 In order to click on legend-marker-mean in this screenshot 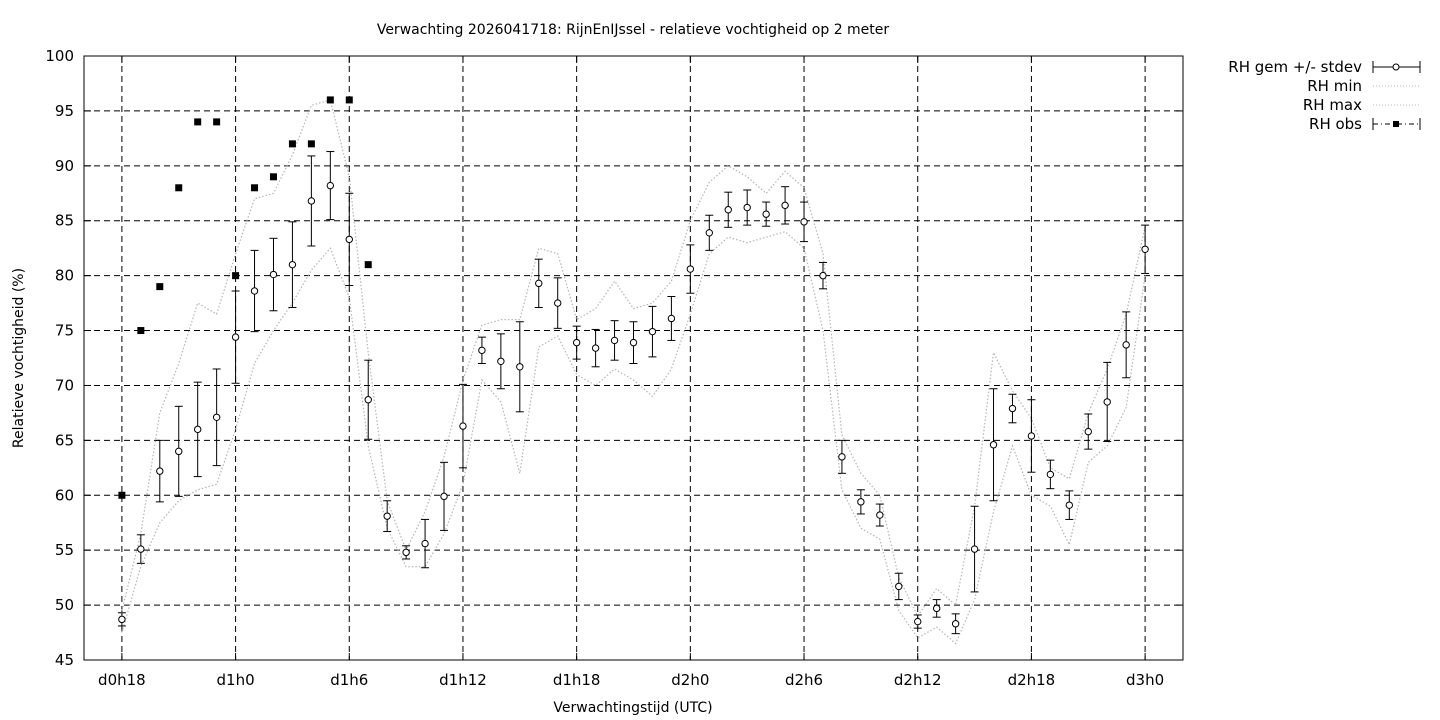, I will do `click(1396, 67)`.